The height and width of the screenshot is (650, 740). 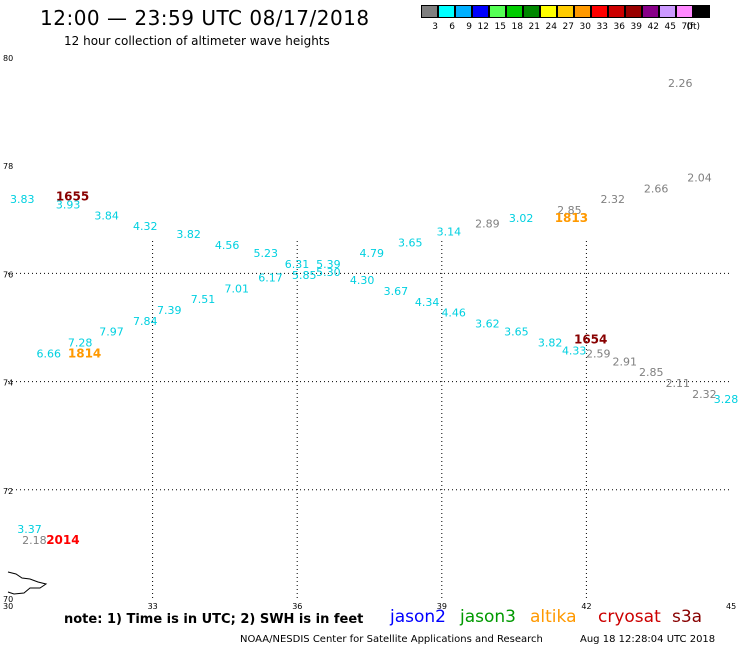 What do you see at coordinates (680, 83) in the screenshot?
I see `wave-height-value: 2.26` at bounding box center [680, 83].